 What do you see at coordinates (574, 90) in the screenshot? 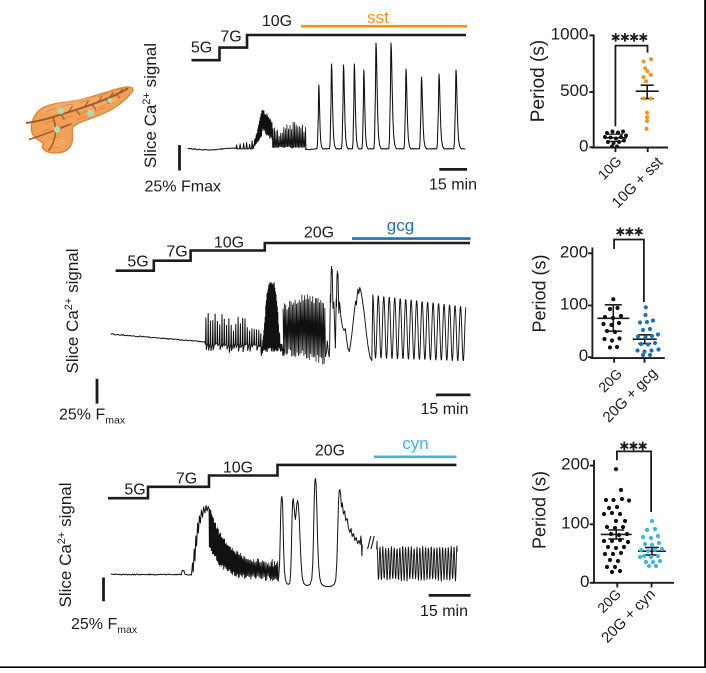
I see `svg-text: 500` at bounding box center [574, 90].